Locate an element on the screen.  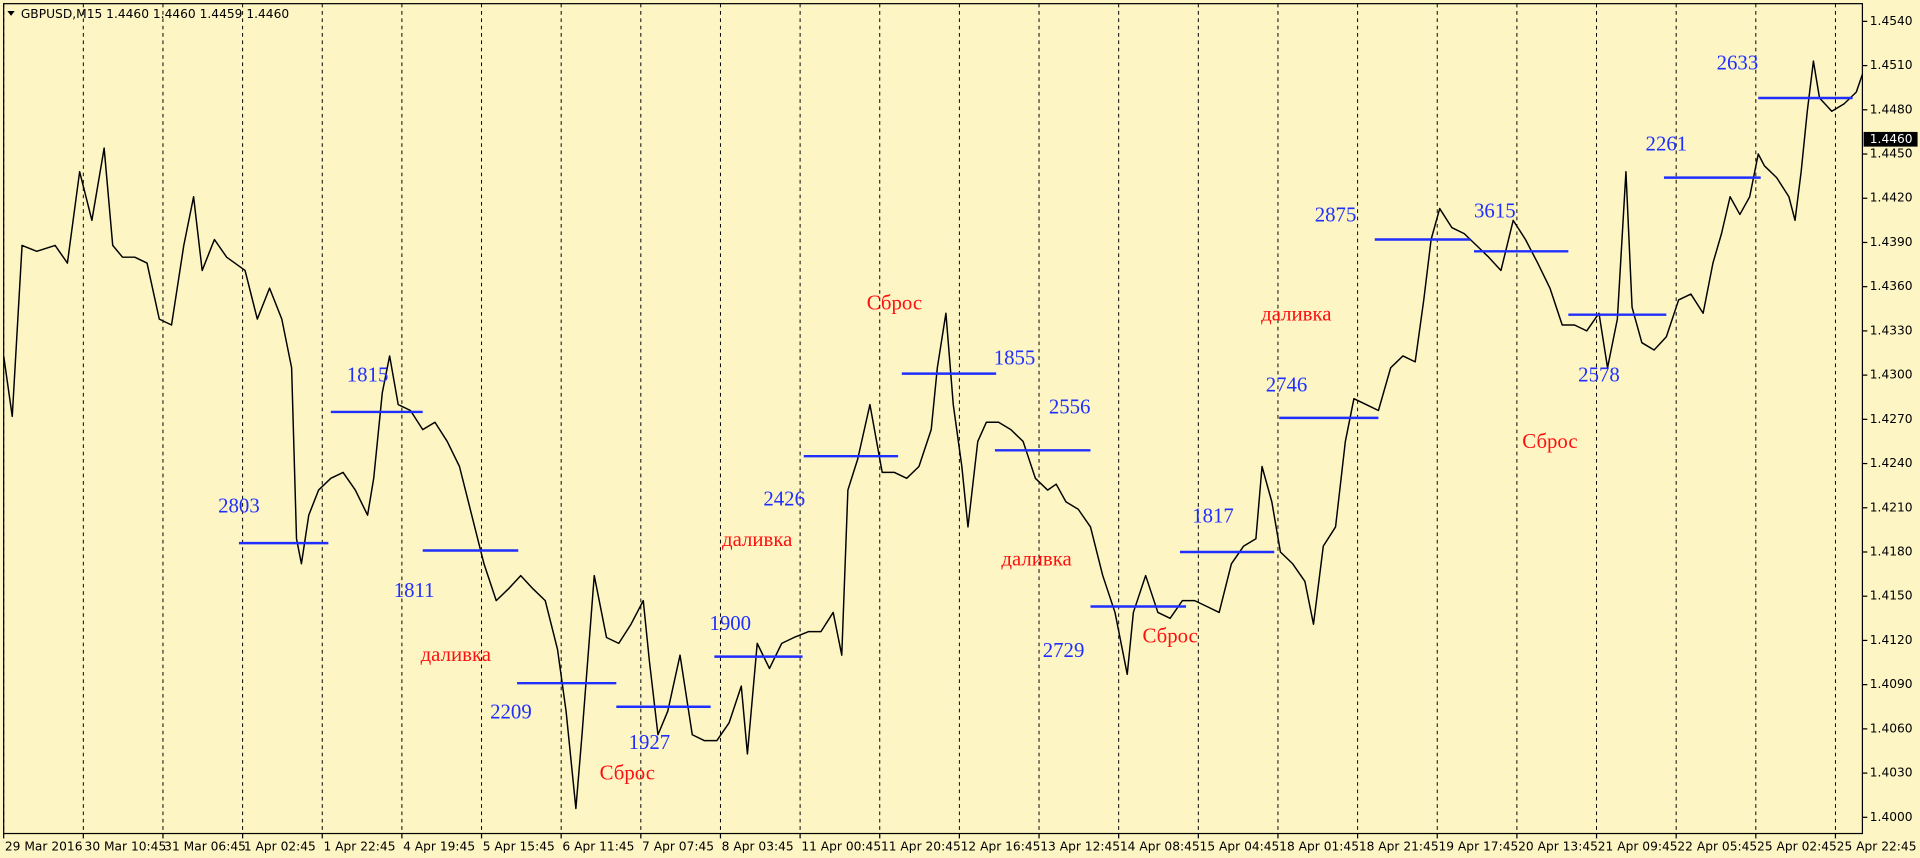
chart-title: GBPUSD,M15 1.4460 1.4460 1.4459 1.4460 is located at coordinates (155, 14).